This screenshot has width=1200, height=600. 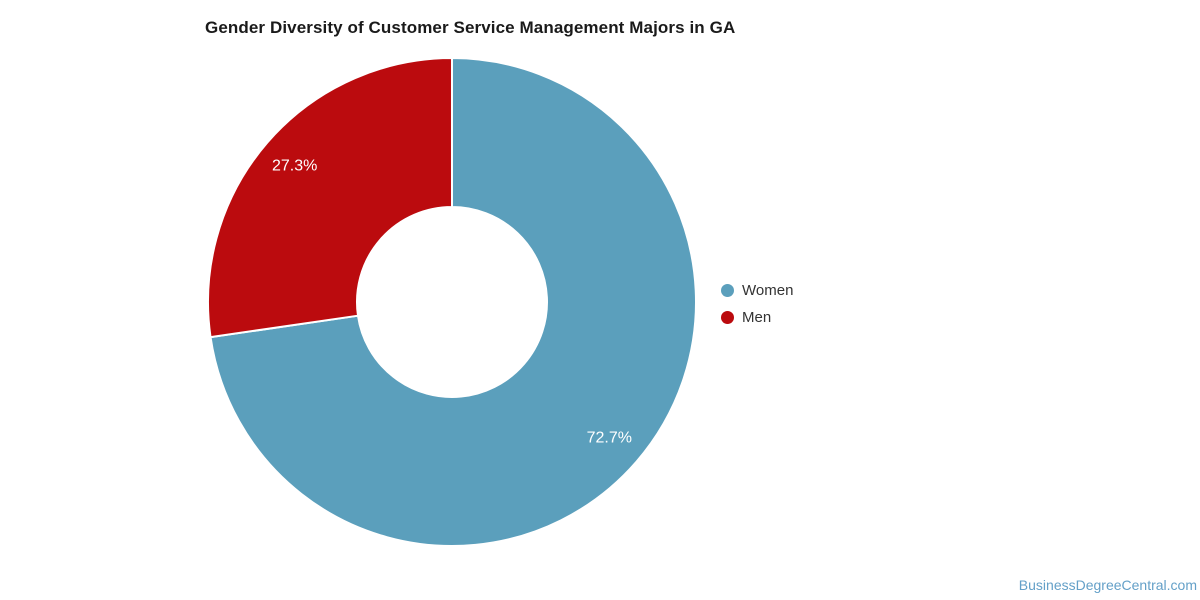 I want to click on legend: Women Men, so click(x=757, y=304).